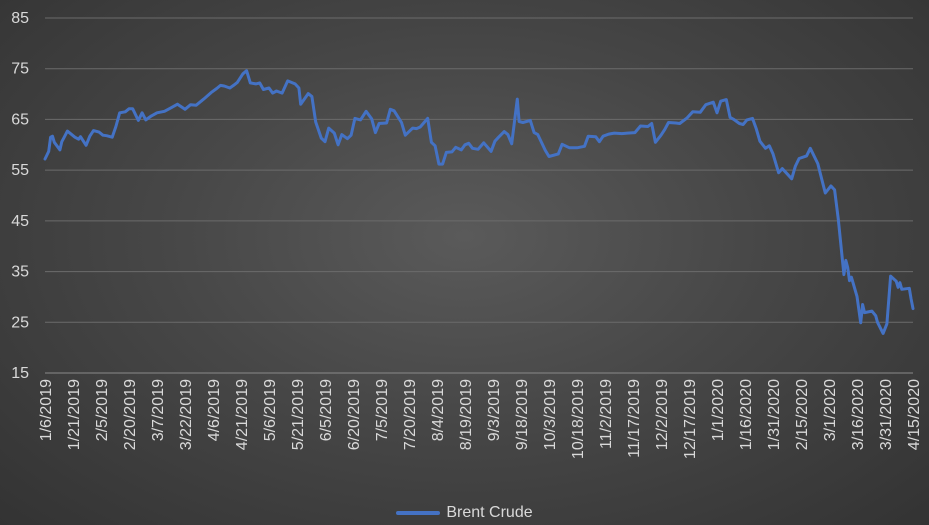 Image resolution: width=929 pixels, height=525 pixels. What do you see at coordinates (774, 414) in the screenshot?
I see `x-tick-label: 1/31/2020` at bounding box center [774, 414].